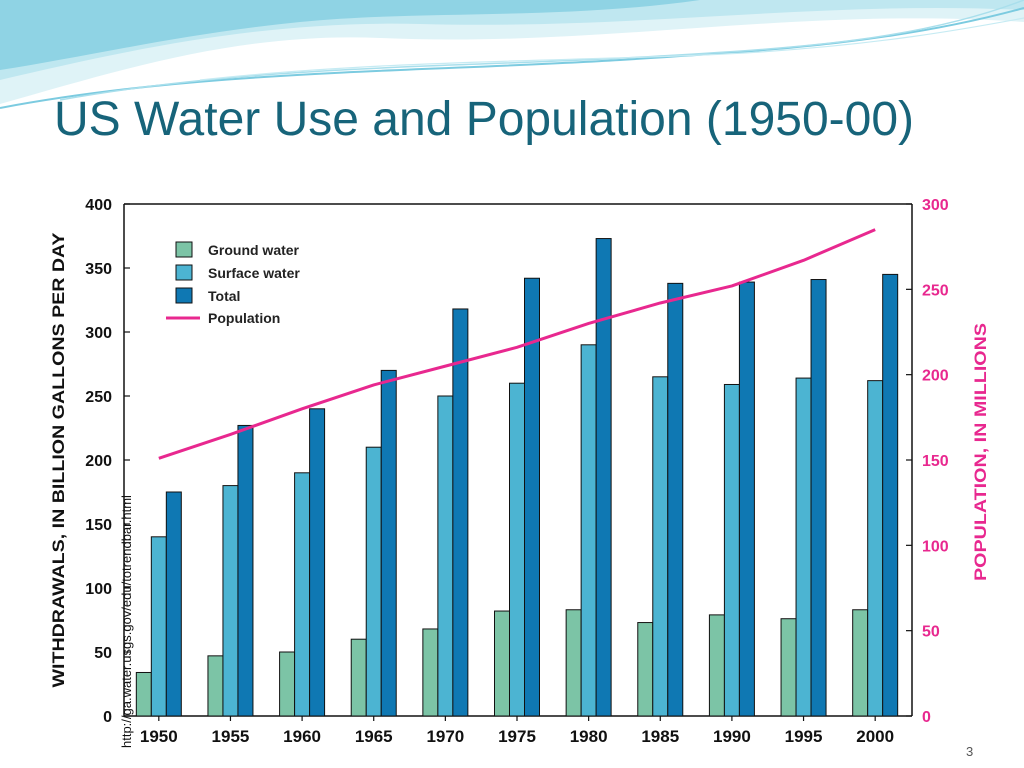 Image resolution: width=1024 pixels, height=768 pixels. What do you see at coordinates (875, 736) in the screenshot?
I see `x-tick-label: 2000` at bounding box center [875, 736].